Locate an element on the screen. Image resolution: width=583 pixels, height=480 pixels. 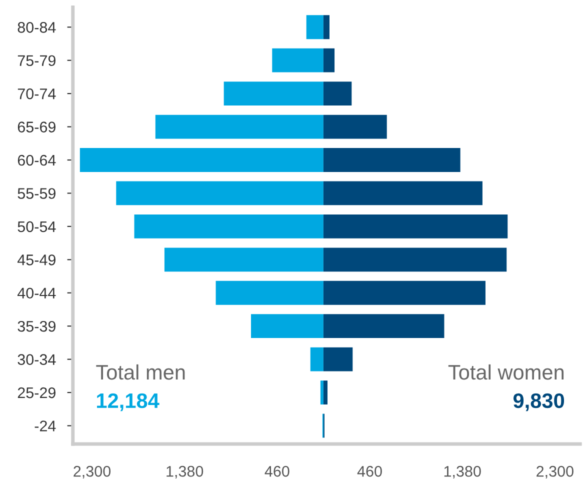
y-tick-label: 60-64 is located at coordinates (37, 160).